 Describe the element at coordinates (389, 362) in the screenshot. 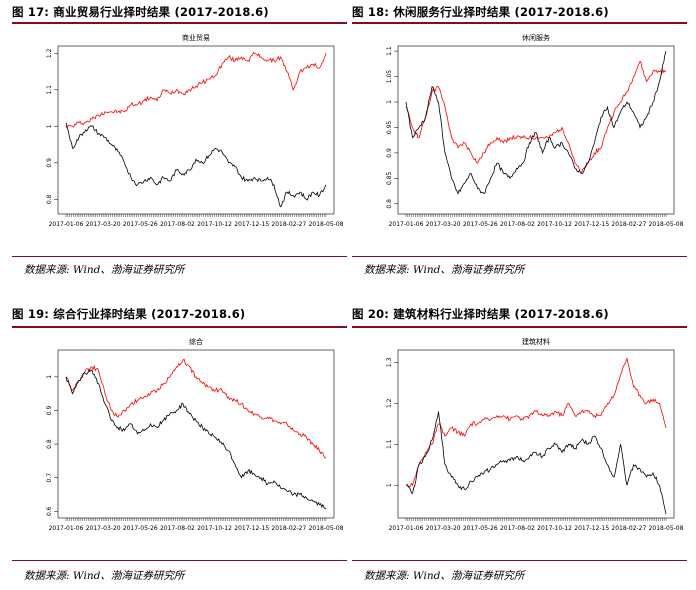

I see `y-tick-label: 1.3` at that location.